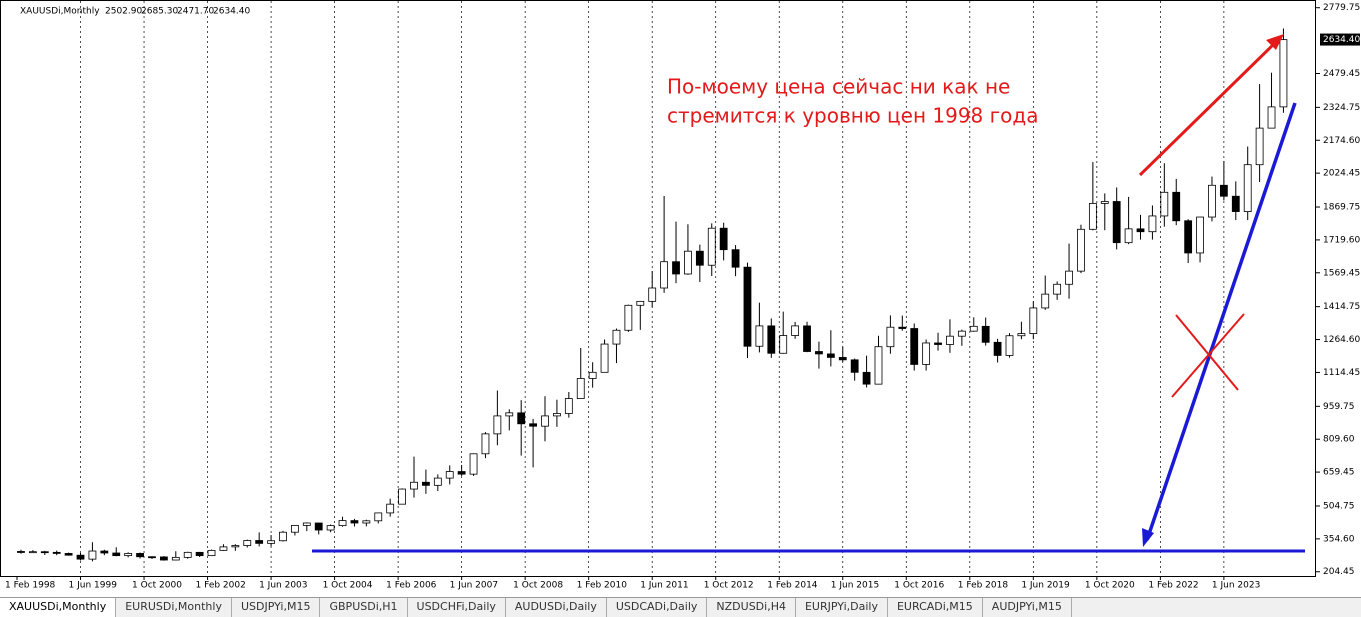  I want to click on y-tick-label: 1569.45, so click(1341, 273).